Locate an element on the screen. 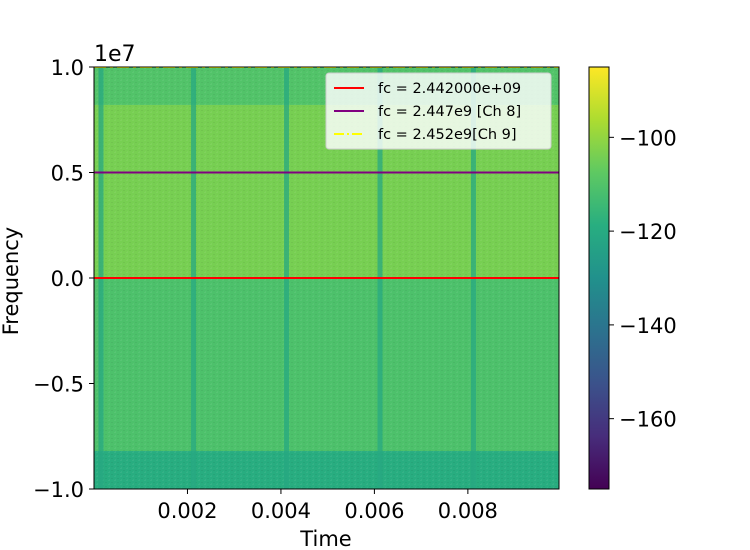 The height and width of the screenshot is (550, 750). y-axis-ticks: −1.0 −0.5 0.0 0.5 1.0 is located at coordinates (63, 279).